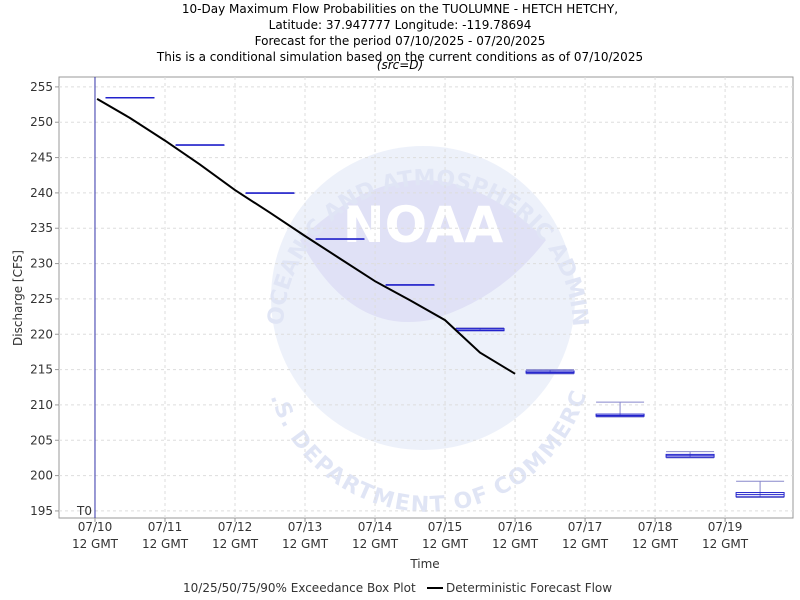  I want to click on x-tick-label: 07/12 12 GMT, so click(235, 535).